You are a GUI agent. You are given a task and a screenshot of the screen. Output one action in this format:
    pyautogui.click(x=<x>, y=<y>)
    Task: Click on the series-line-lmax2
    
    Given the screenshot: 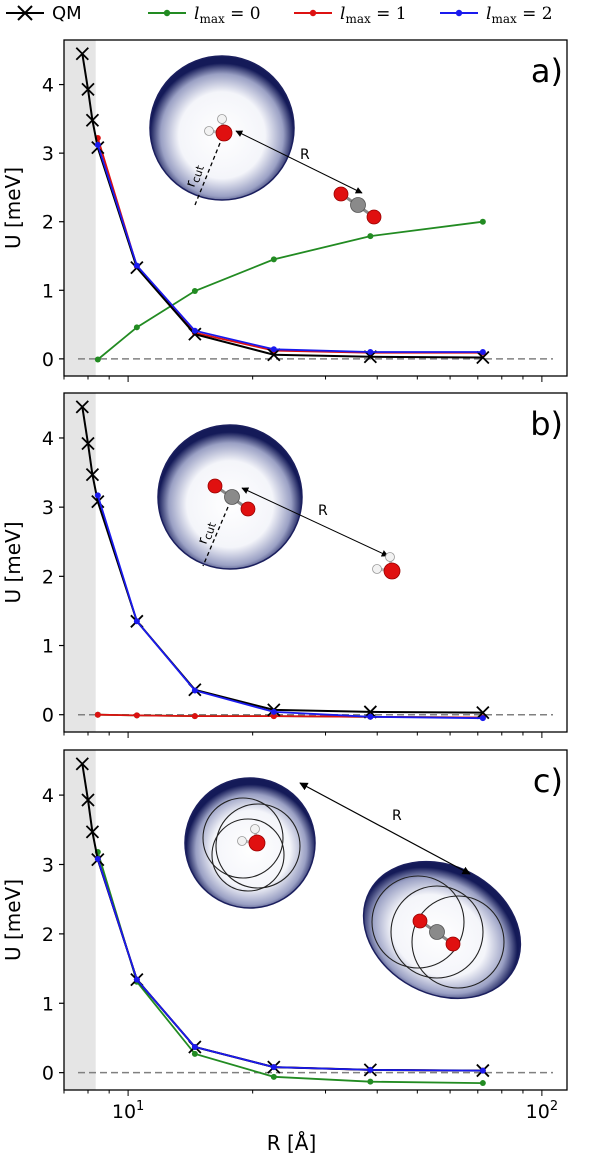 What is the action you would take?
    pyautogui.click(x=289, y=965)
    